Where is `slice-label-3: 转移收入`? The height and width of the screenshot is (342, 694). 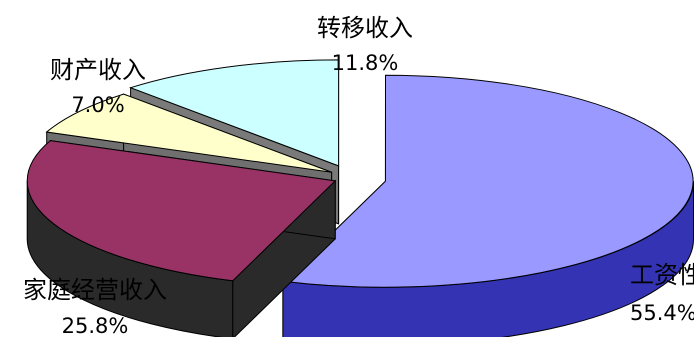 slice-label-3: 转移收入 is located at coordinates (365, 28).